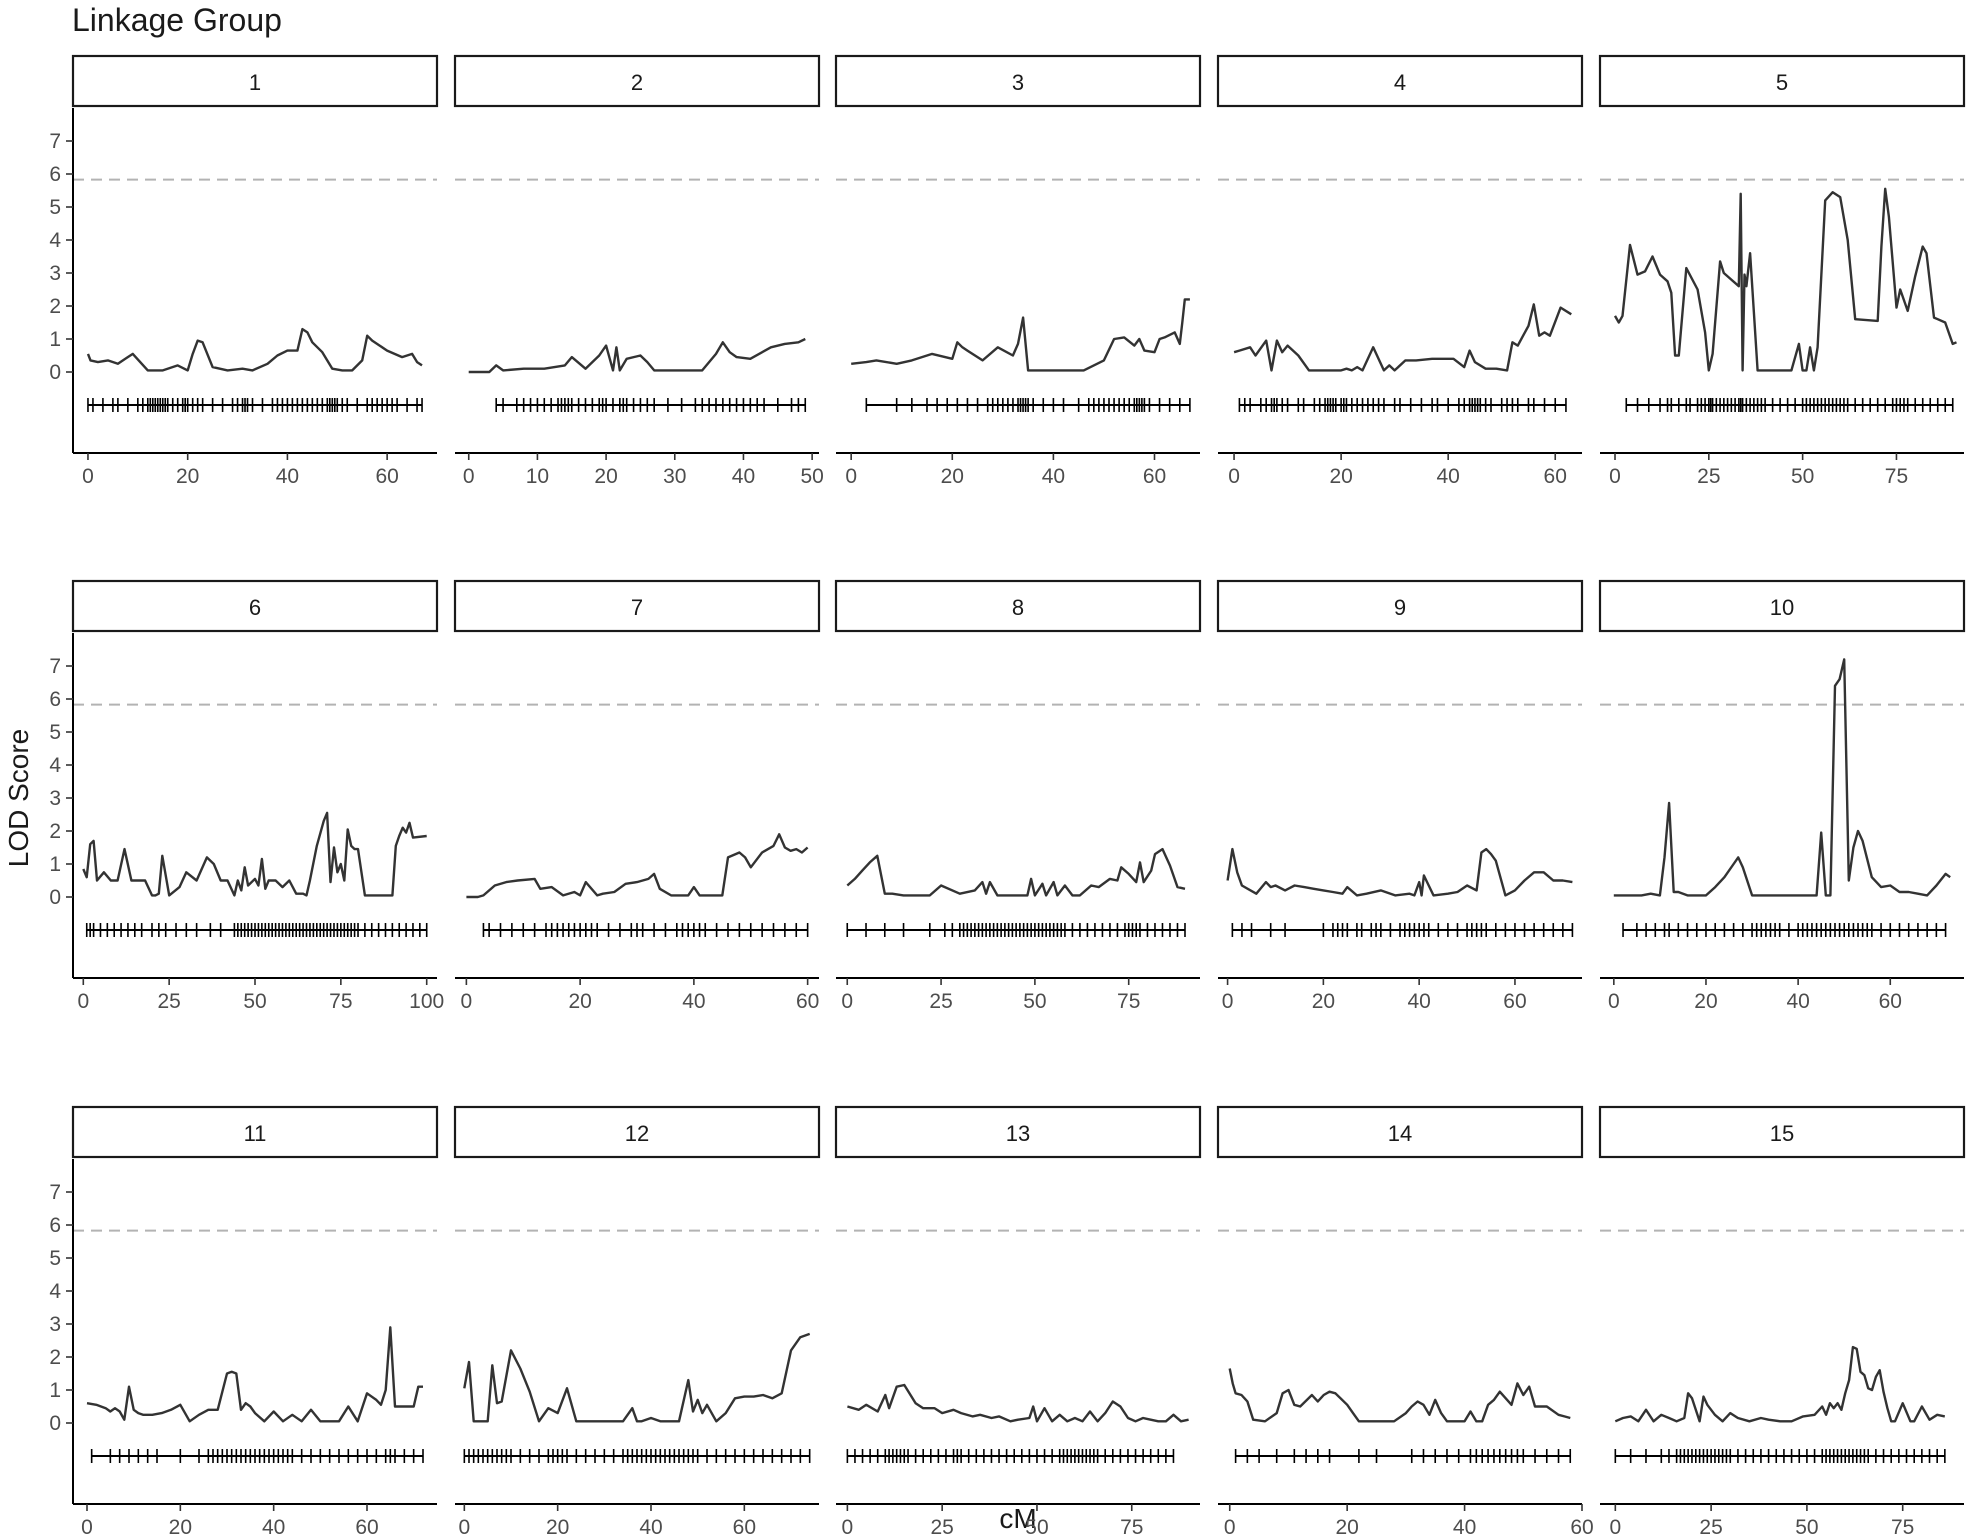  Describe the element at coordinates (1018, 1133) in the screenshot. I see `strip-label: 13` at that location.